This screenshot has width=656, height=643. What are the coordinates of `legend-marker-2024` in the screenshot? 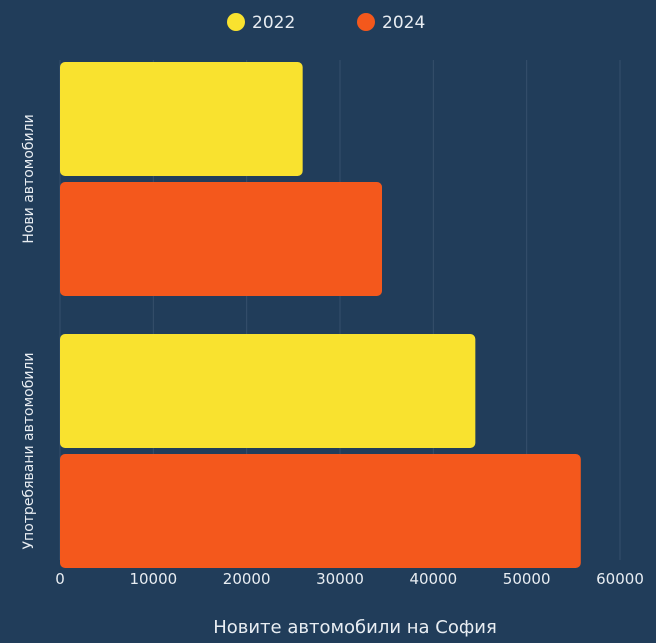 It's located at (366, 22).